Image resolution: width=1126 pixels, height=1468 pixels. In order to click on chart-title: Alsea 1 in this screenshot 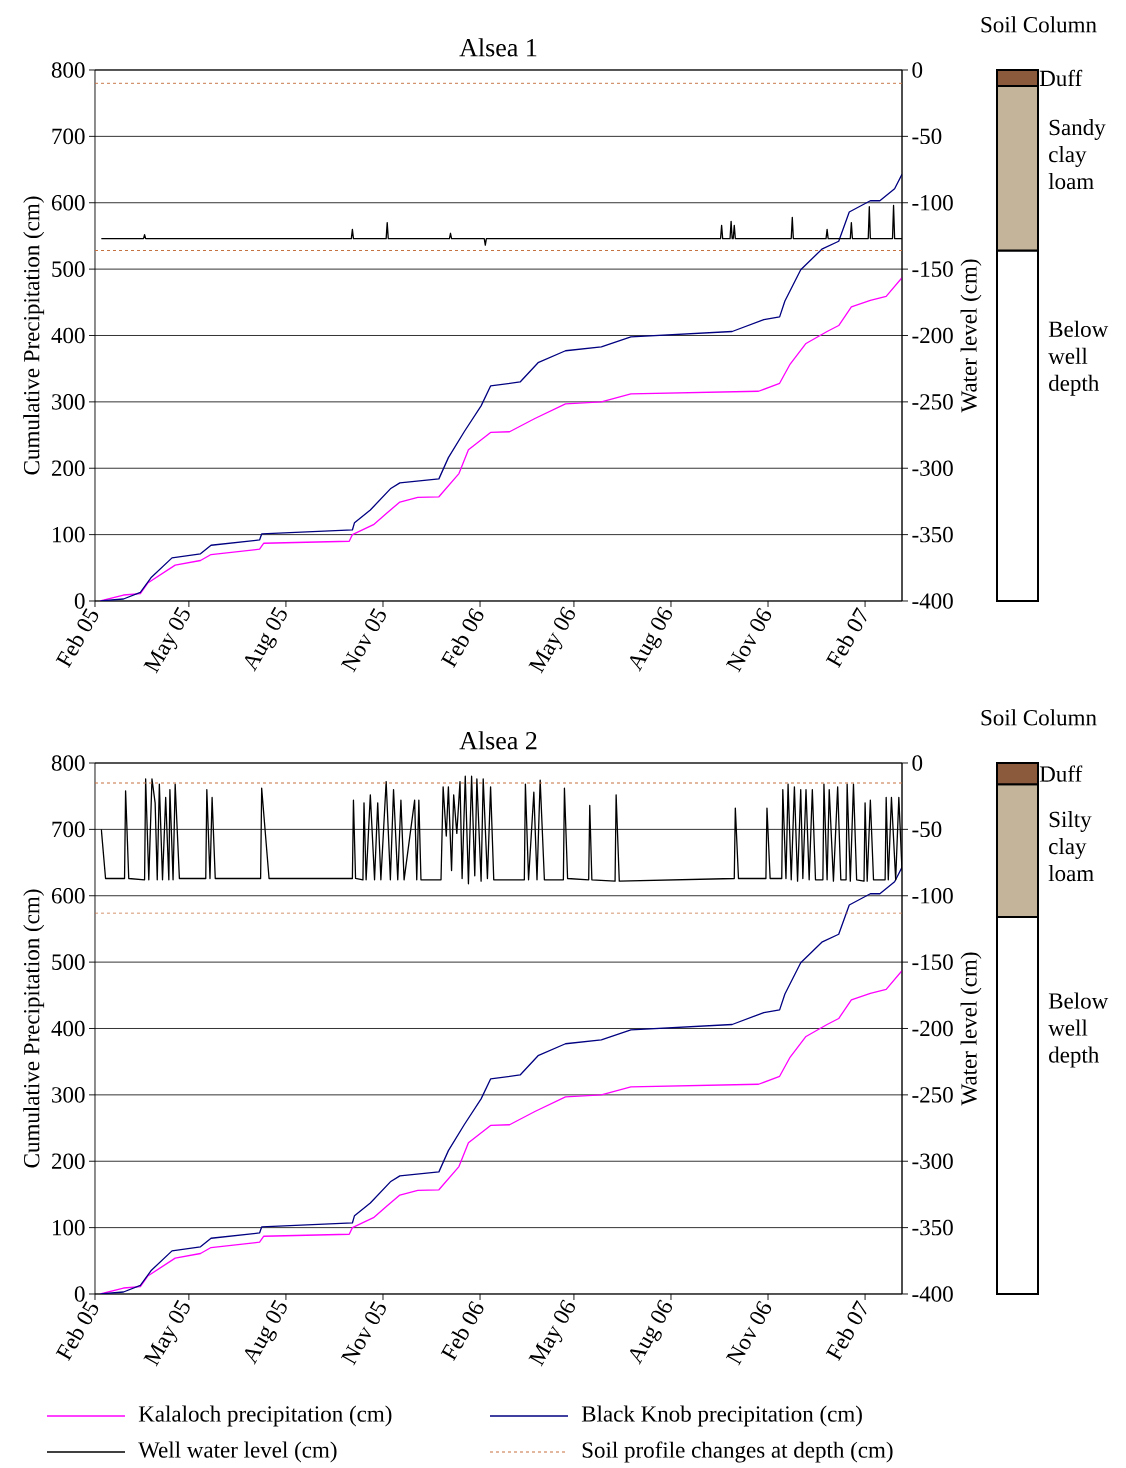, I will do `click(498, 47)`.